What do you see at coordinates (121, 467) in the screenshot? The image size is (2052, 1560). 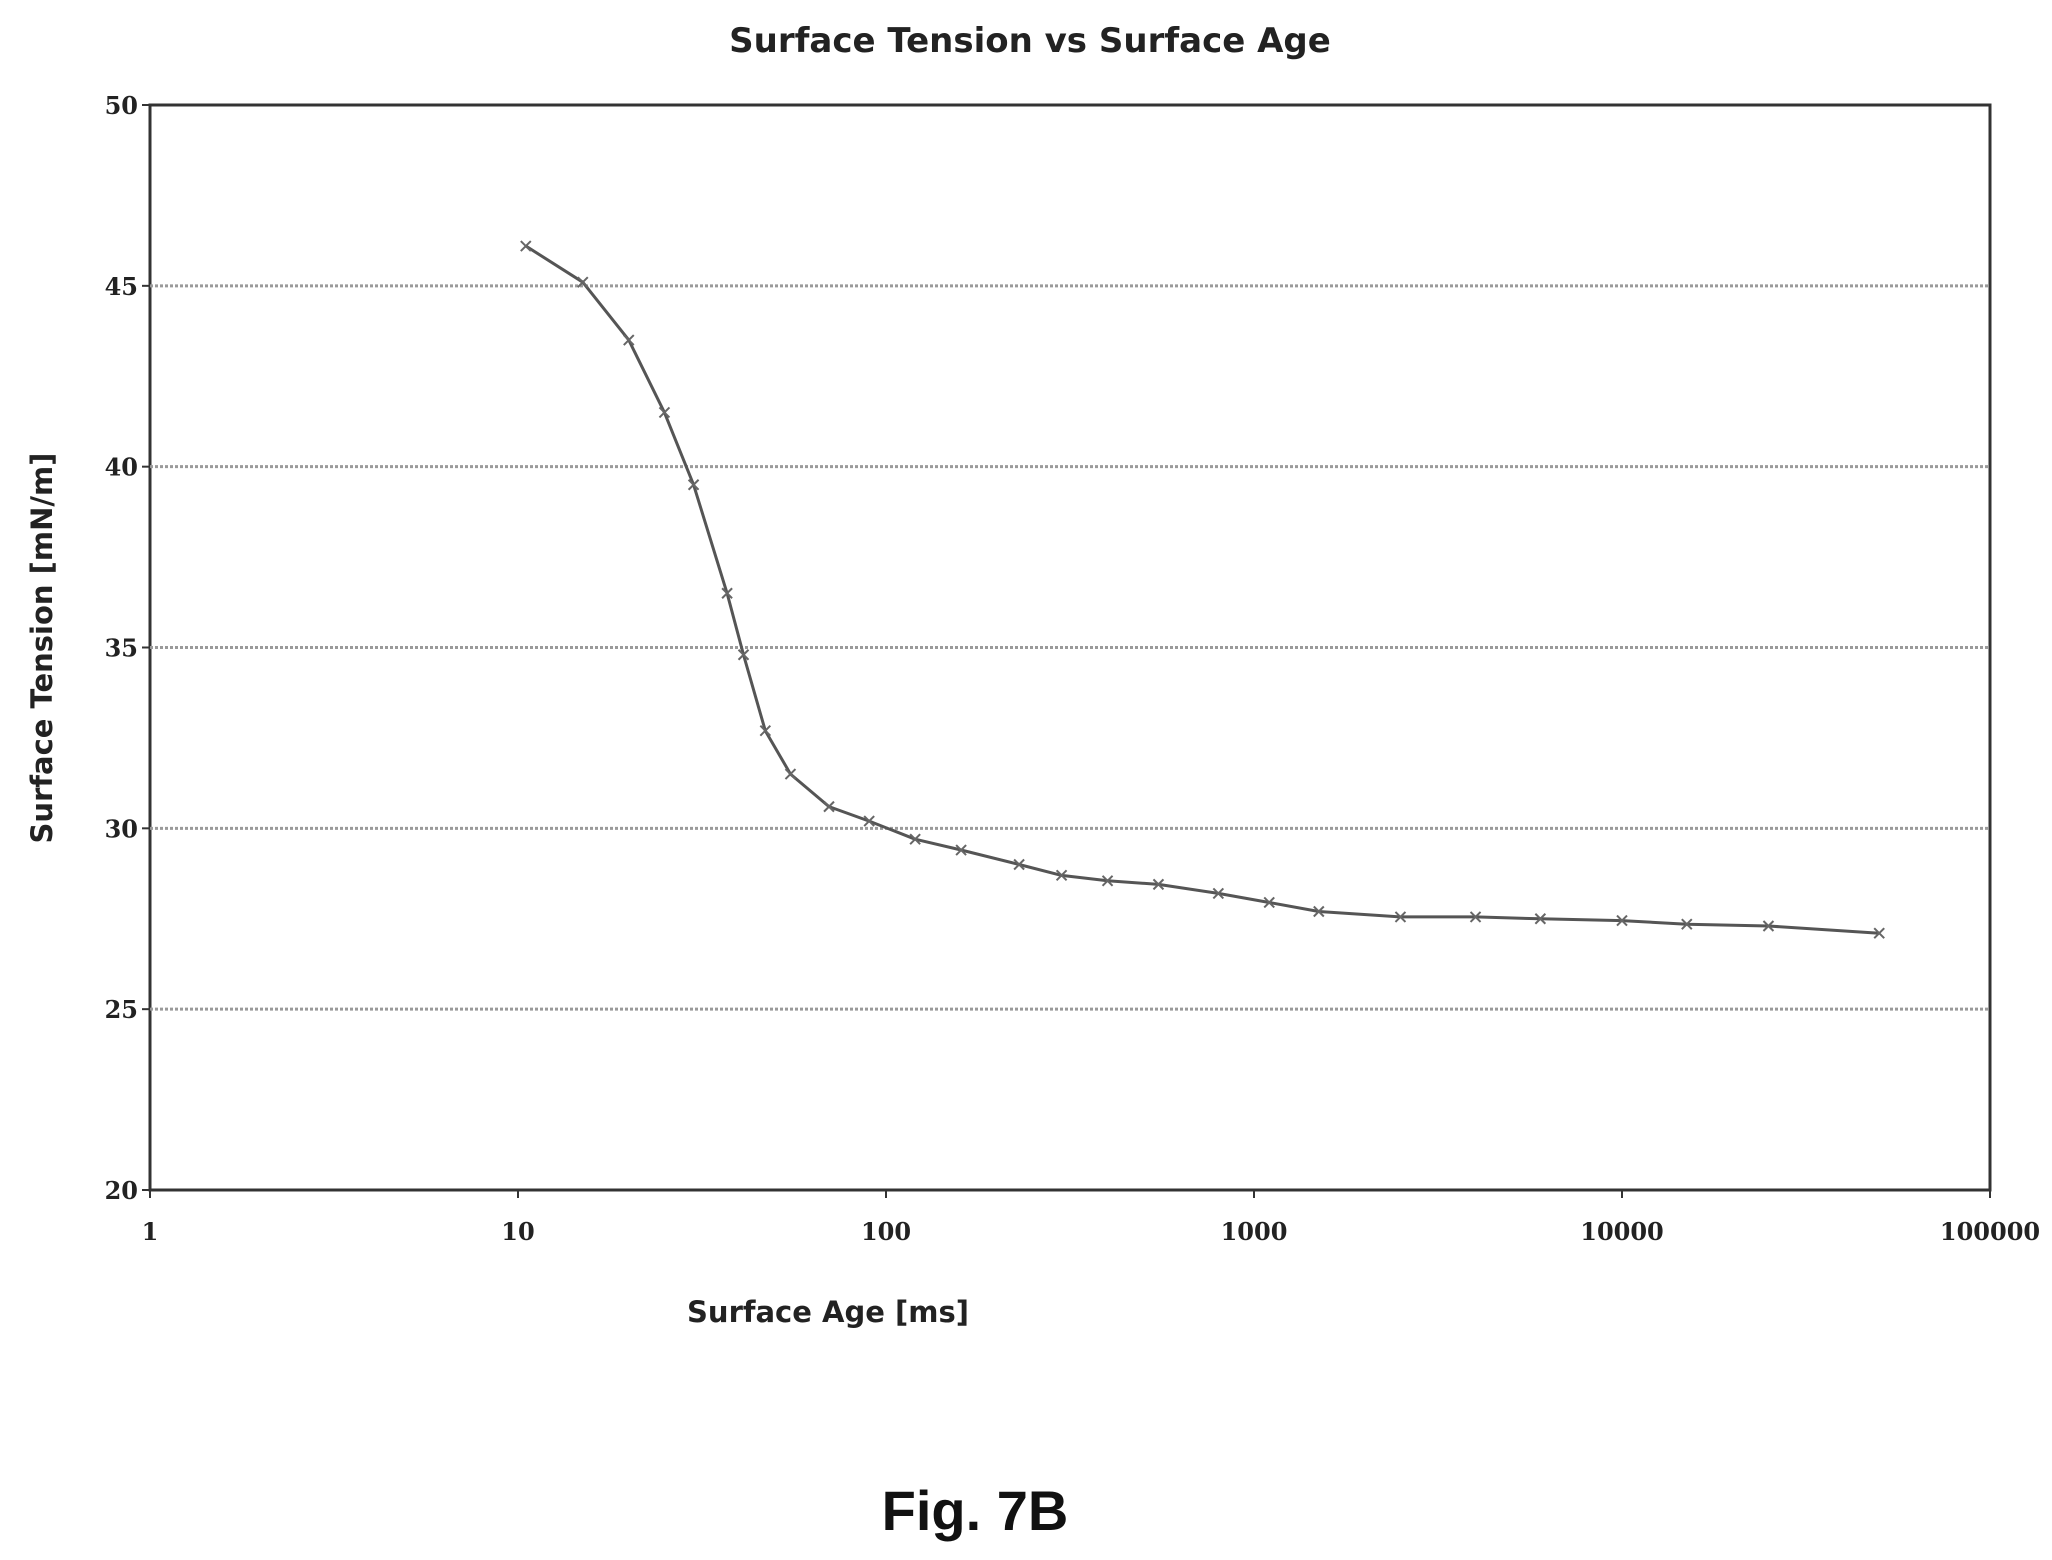 I see `y-tick-label: 40` at bounding box center [121, 467].